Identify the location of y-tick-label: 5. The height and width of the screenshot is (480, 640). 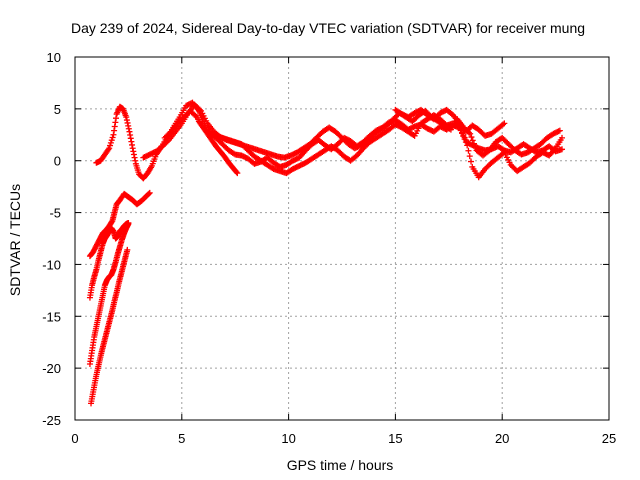
(57, 109).